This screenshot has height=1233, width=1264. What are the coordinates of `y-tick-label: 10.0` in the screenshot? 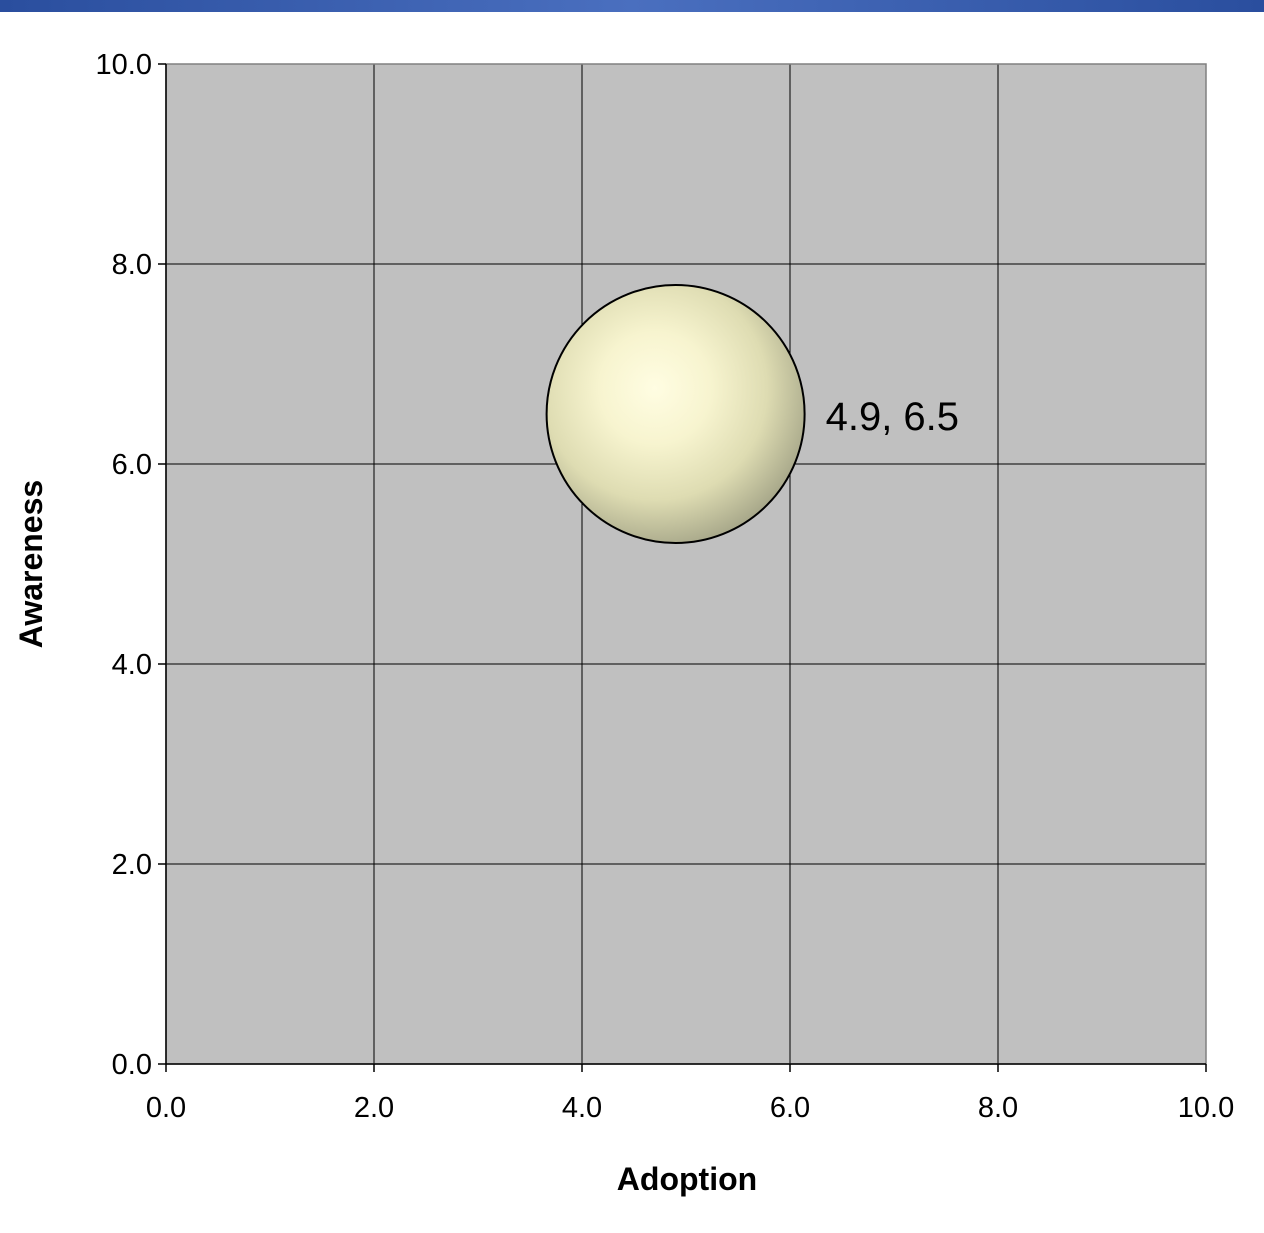 It's located at (124, 65).